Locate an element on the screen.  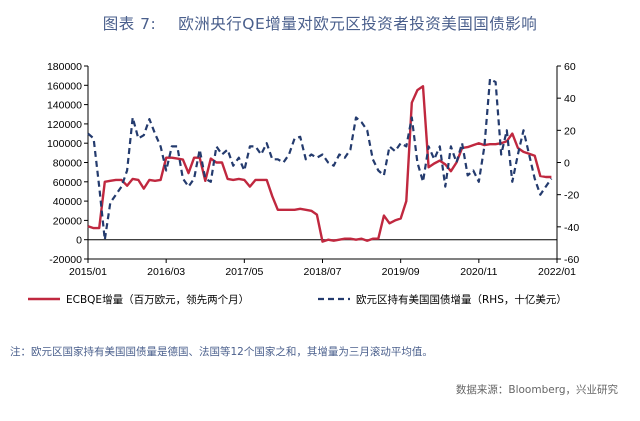
y-left-tick-label: 40000 is located at coordinates (67, 202).